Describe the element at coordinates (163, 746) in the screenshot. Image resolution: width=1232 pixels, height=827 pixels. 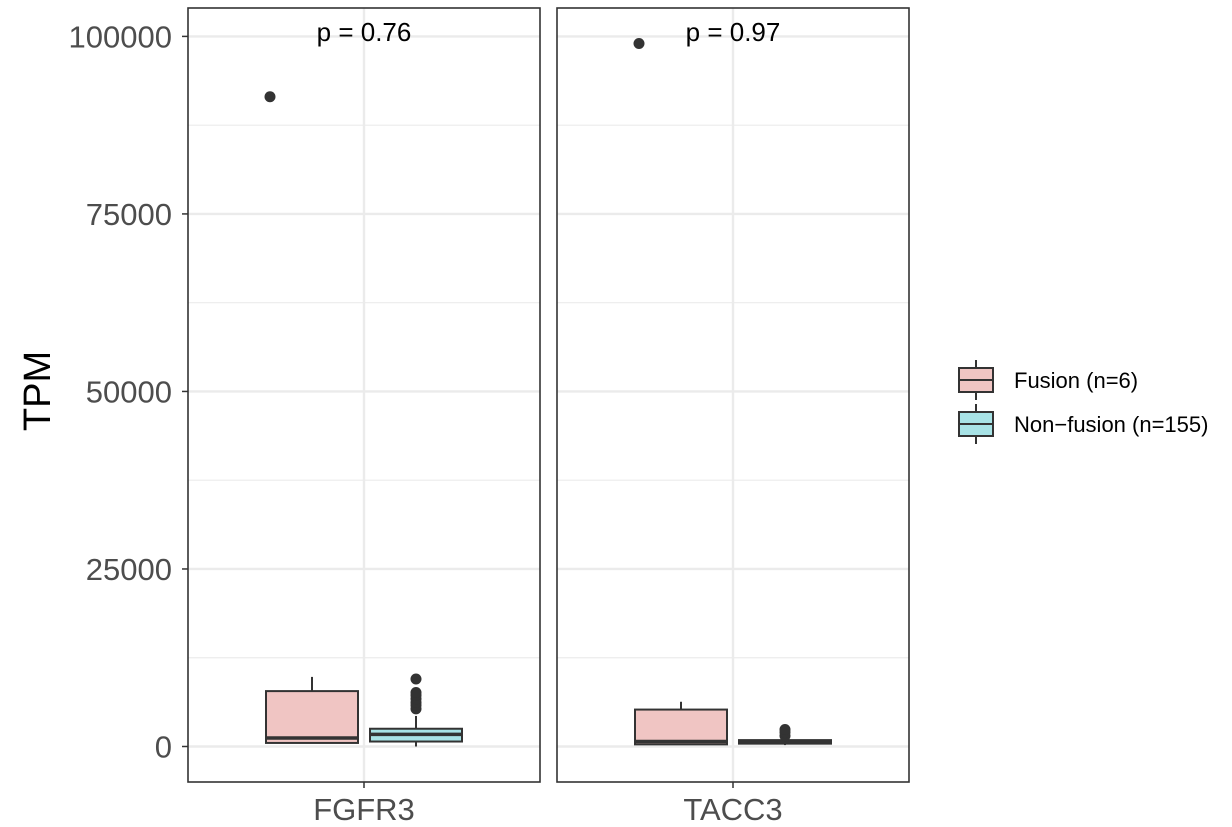
I see `y-tick-label: 0` at that location.